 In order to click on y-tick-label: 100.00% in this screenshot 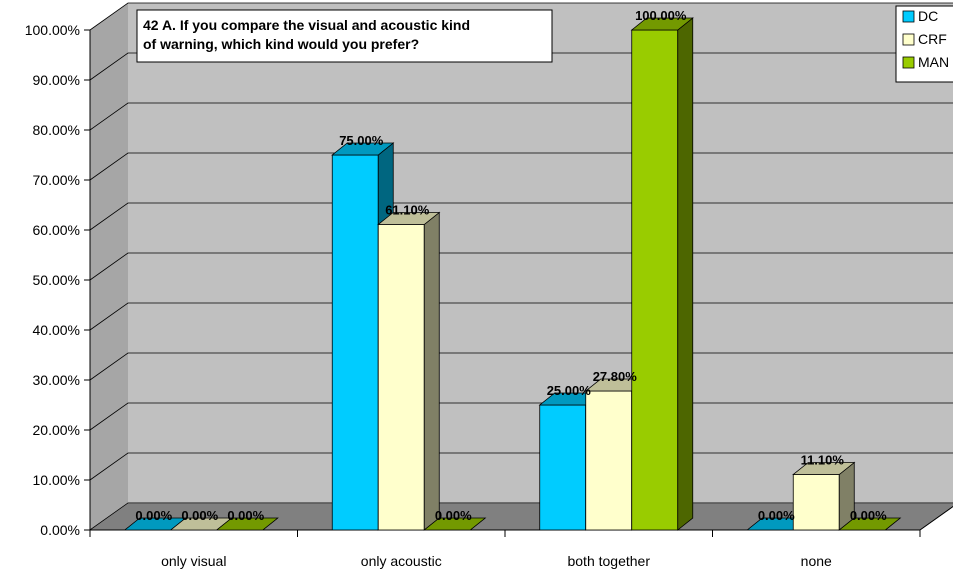, I will do `click(52, 30)`.